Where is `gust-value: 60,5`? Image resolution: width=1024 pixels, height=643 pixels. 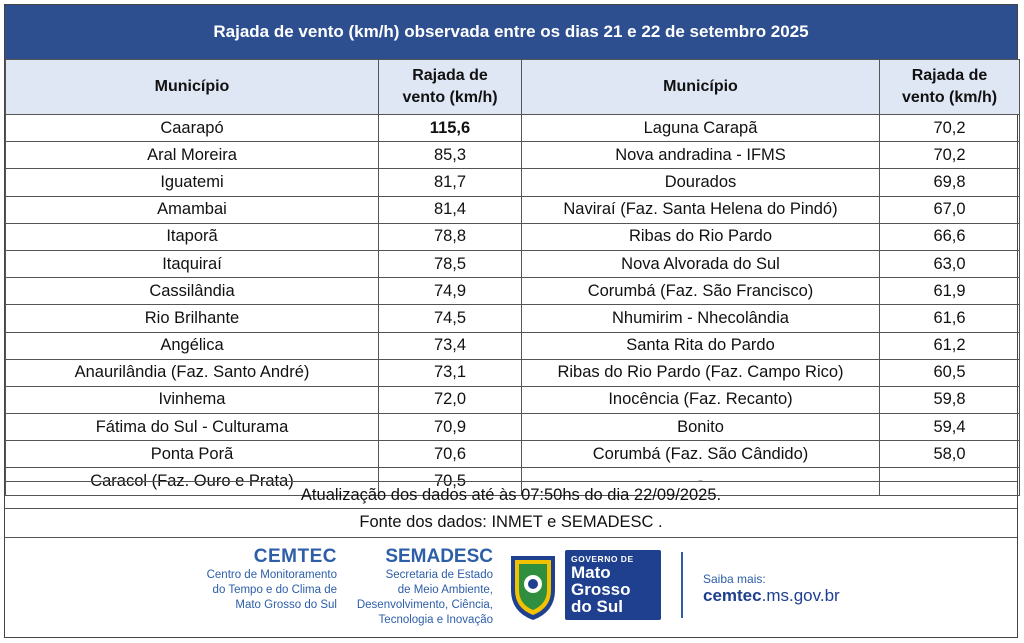 gust-value: 60,5 is located at coordinates (949, 372).